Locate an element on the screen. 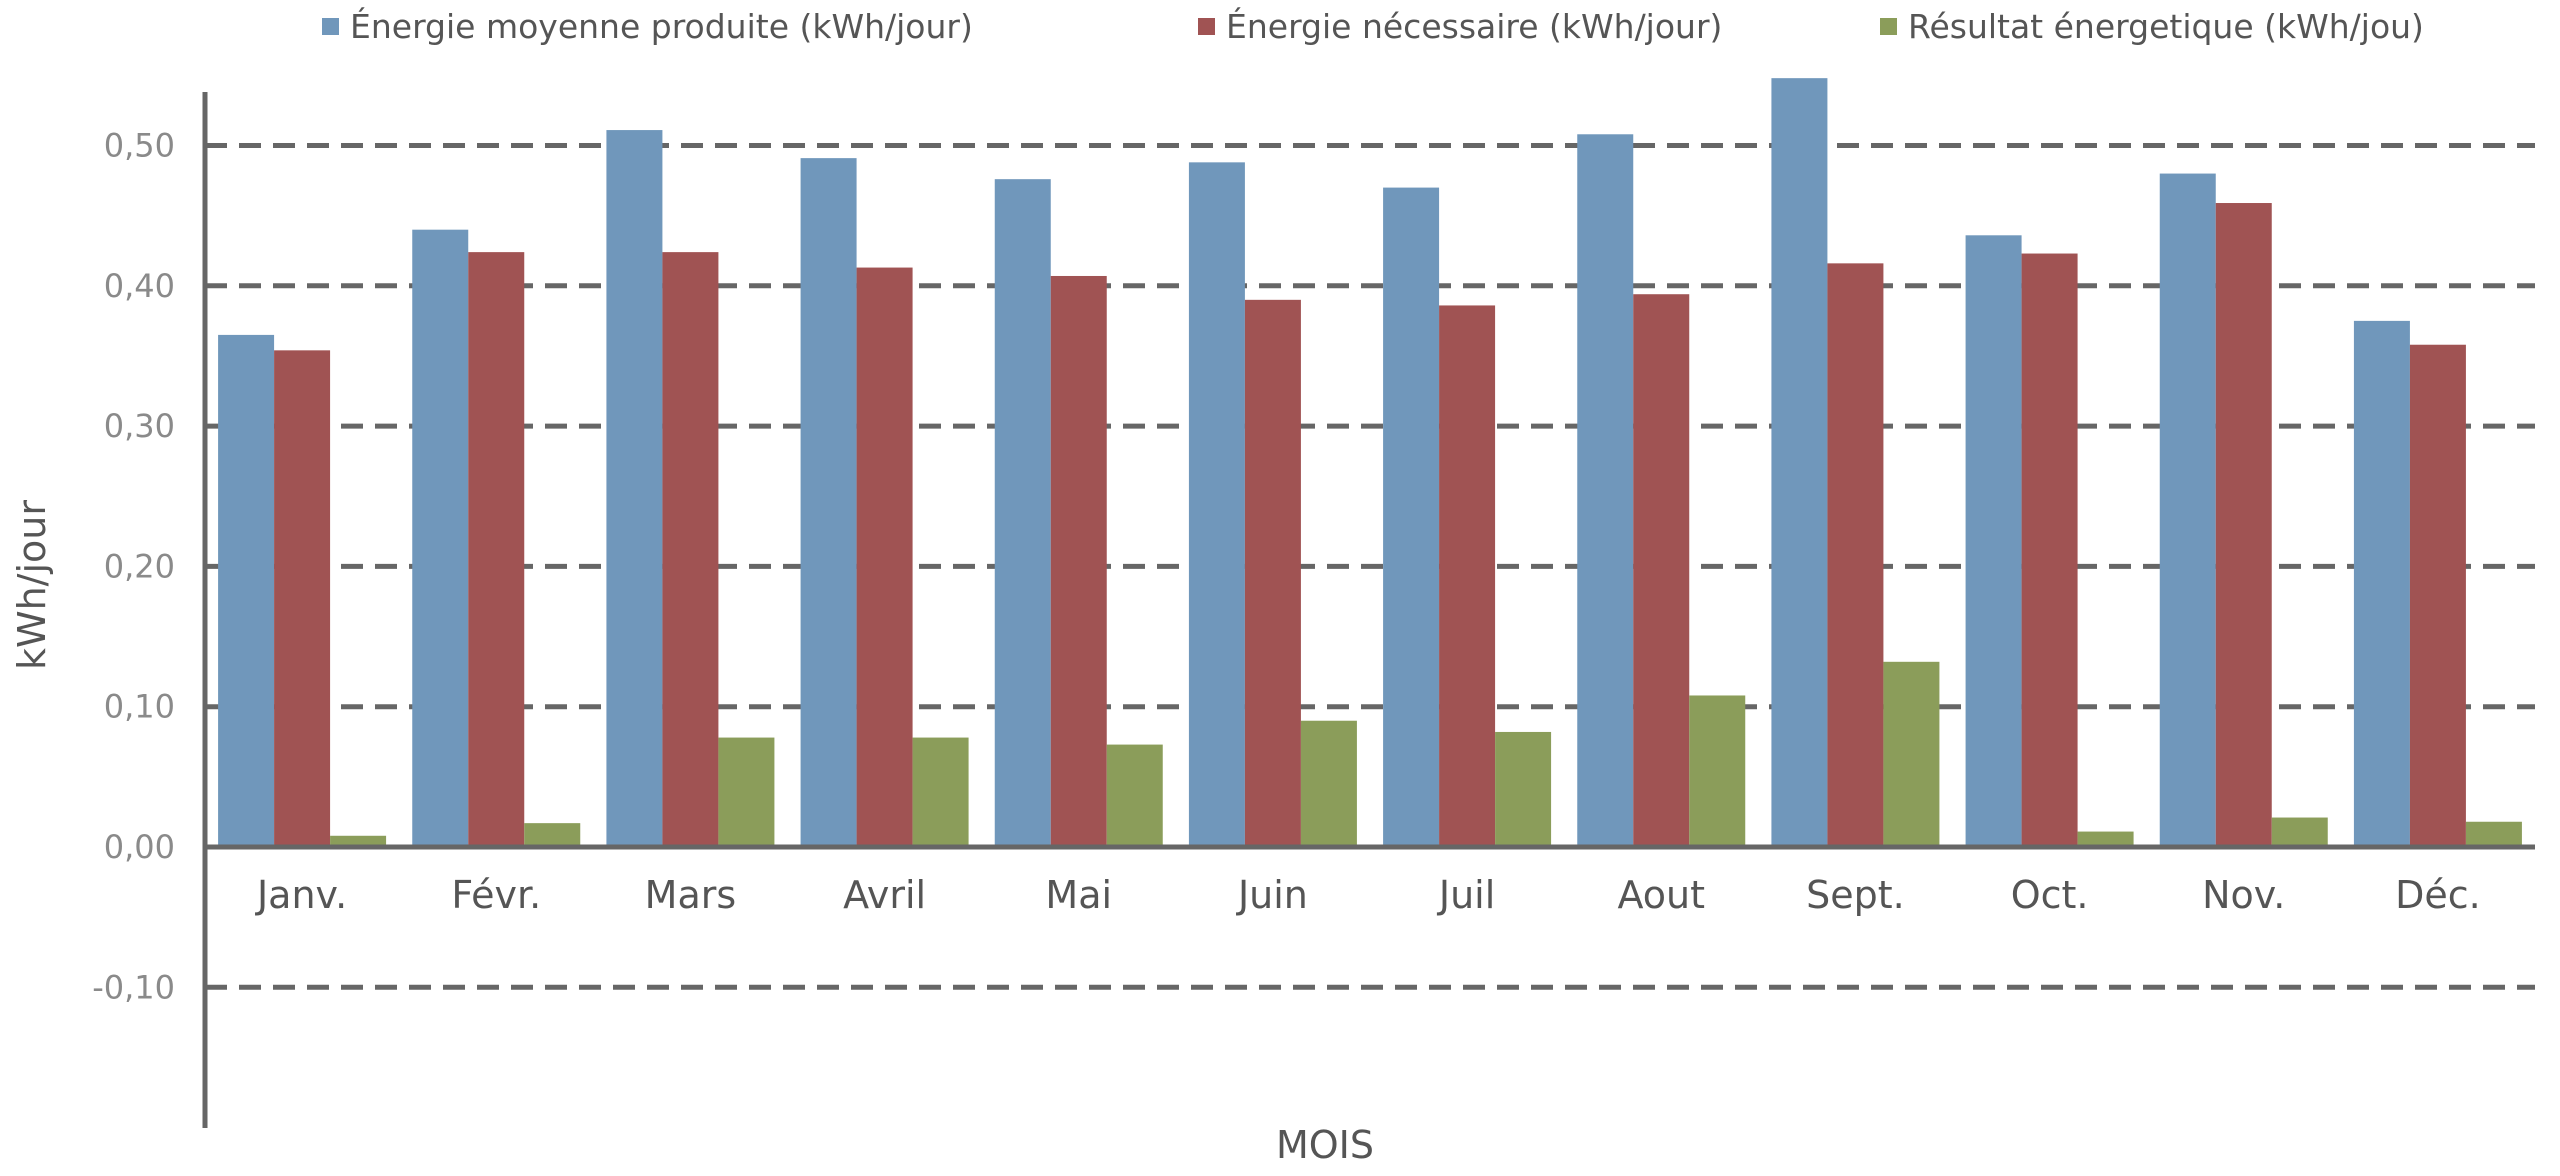  y-tick-label: 0,10 is located at coordinates (139, 707).